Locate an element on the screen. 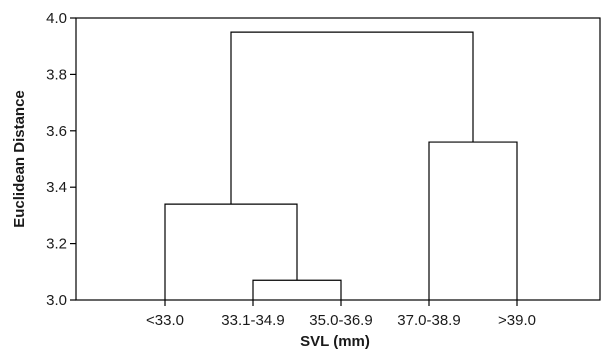 This screenshot has height=352, width=605. x-axis-labels: <33.0 33.1-34.9 35.0-36.9 37.0-38.9 >39.0 is located at coordinates (341, 314).